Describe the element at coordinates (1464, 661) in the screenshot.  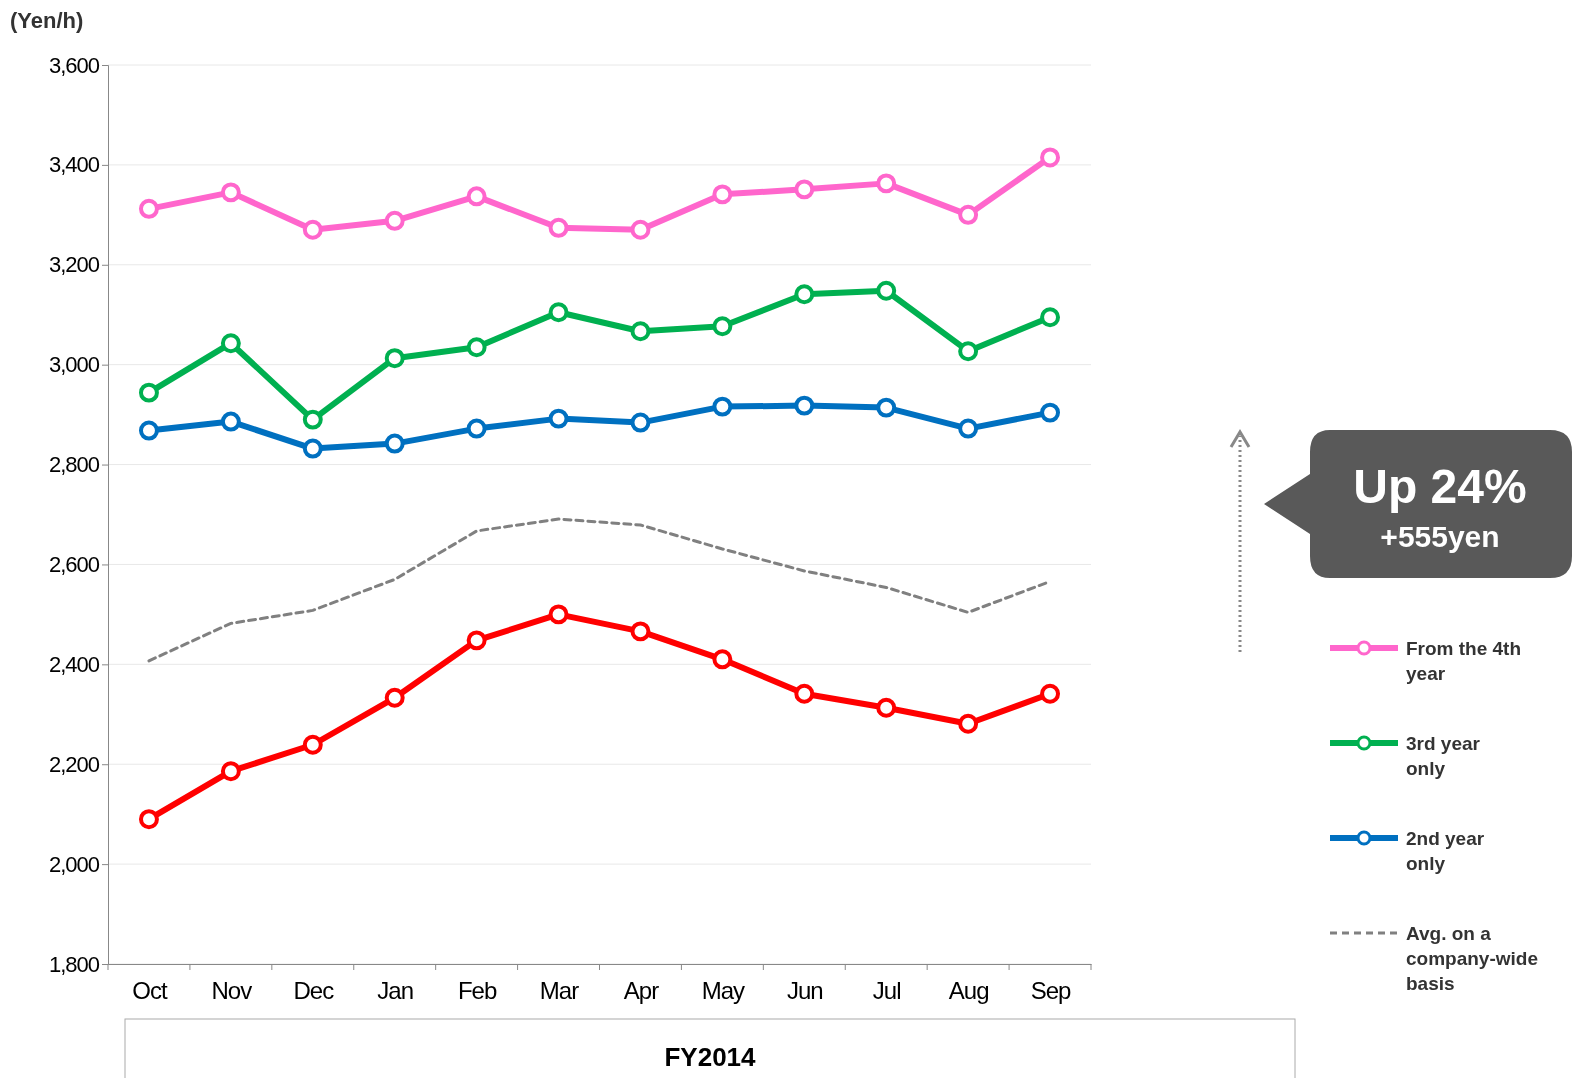
I see `legend-label: From the 4th year` at that location.